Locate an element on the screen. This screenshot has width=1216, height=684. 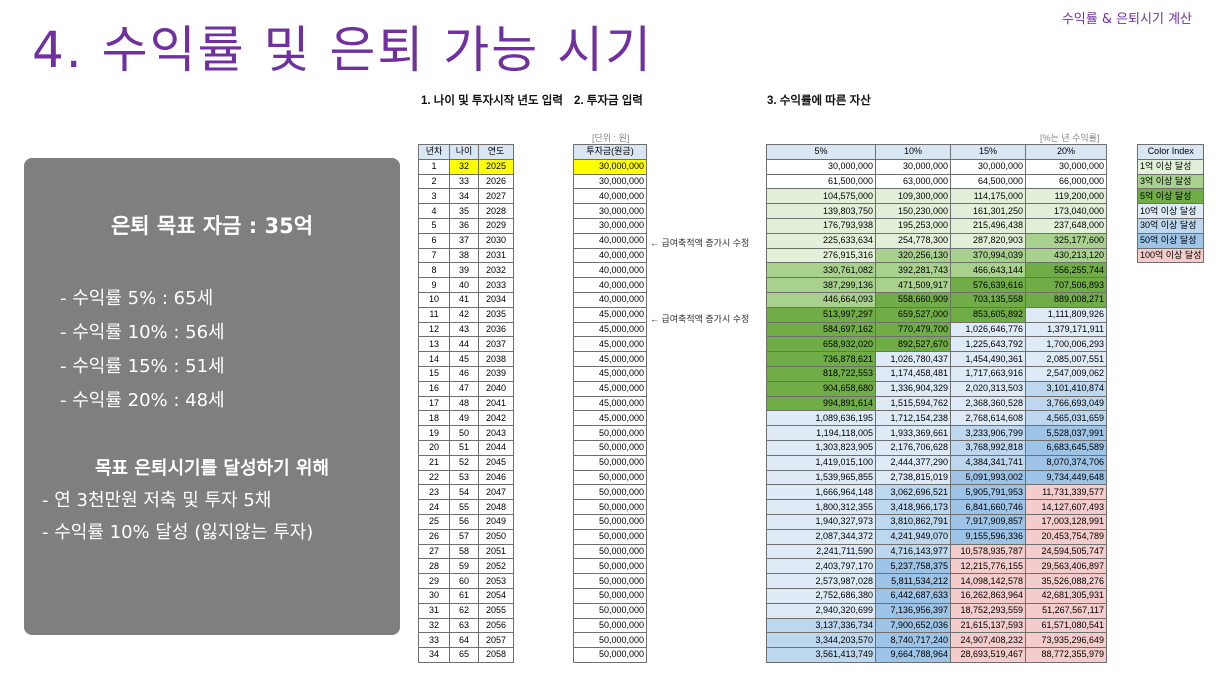
asset-cell-5: 1,666,964,148 is located at coordinates (821, 492).